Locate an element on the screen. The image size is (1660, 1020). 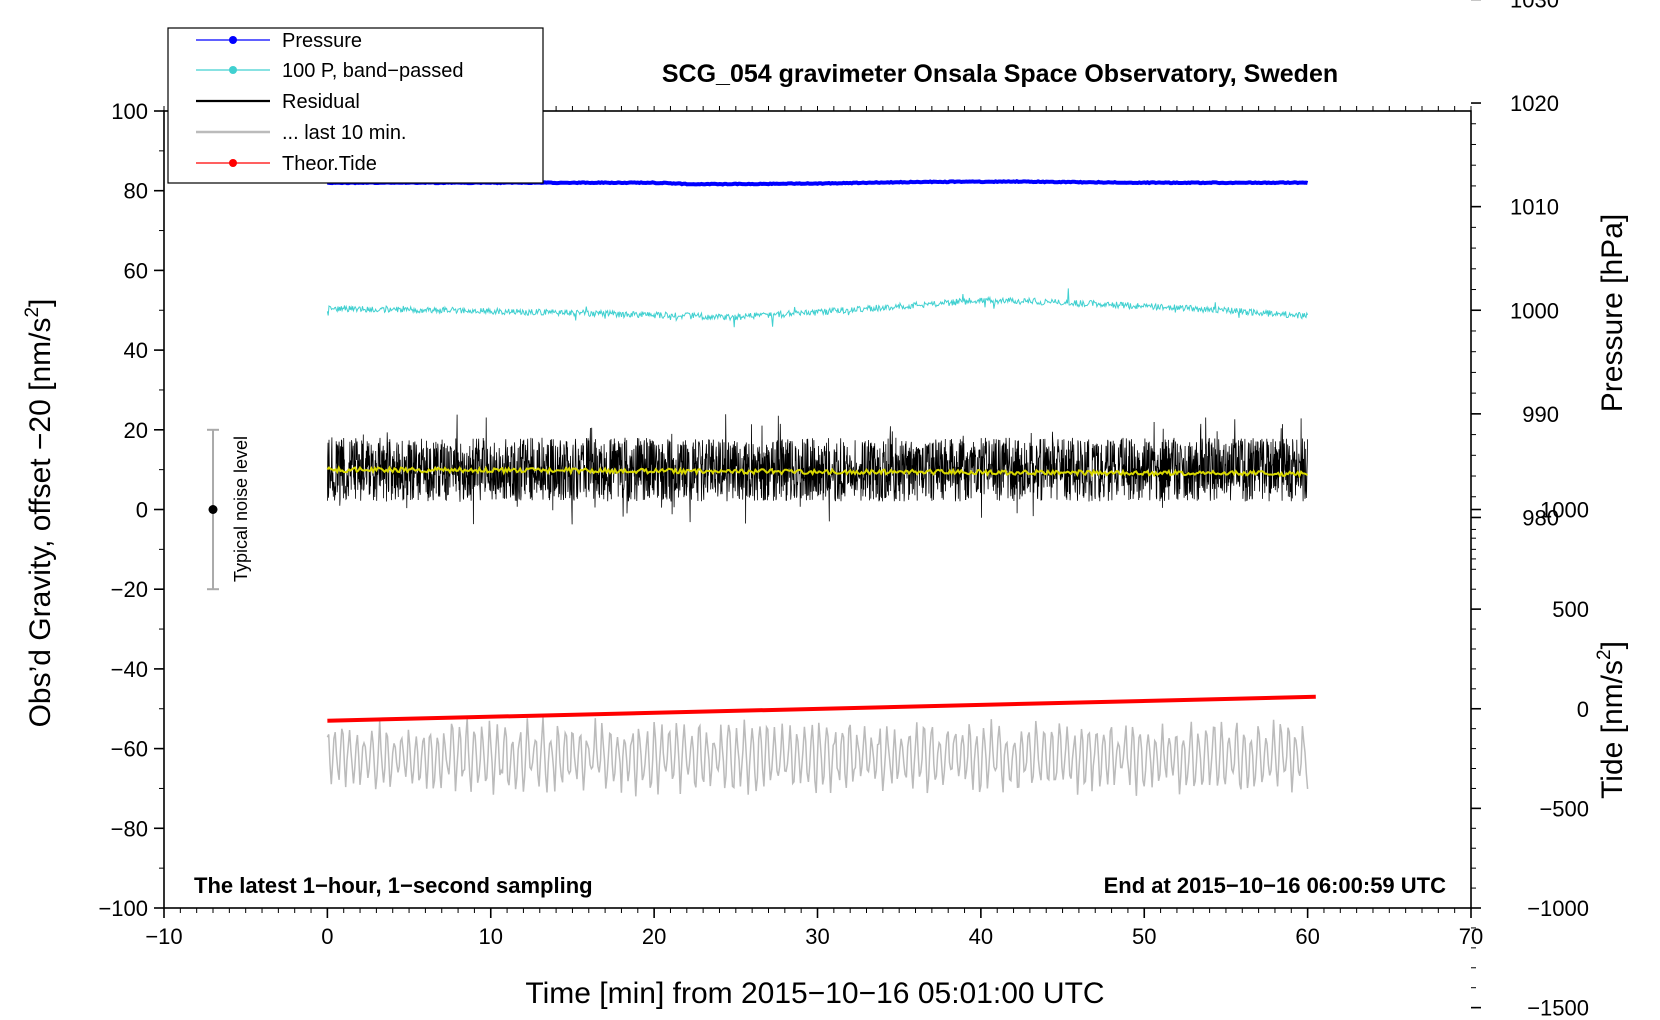
end-time-annotation: End at 2015−10−16 06:00:59 UTC is located at coordinates (1275, 885).